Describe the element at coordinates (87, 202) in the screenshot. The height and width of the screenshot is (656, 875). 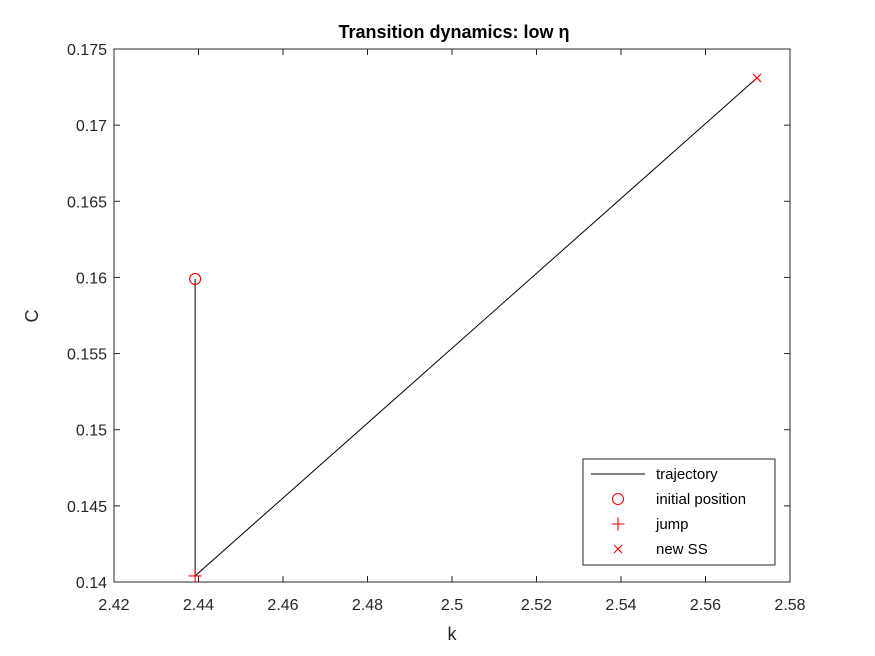
I see `y-tick-label: 0.165` at that location.